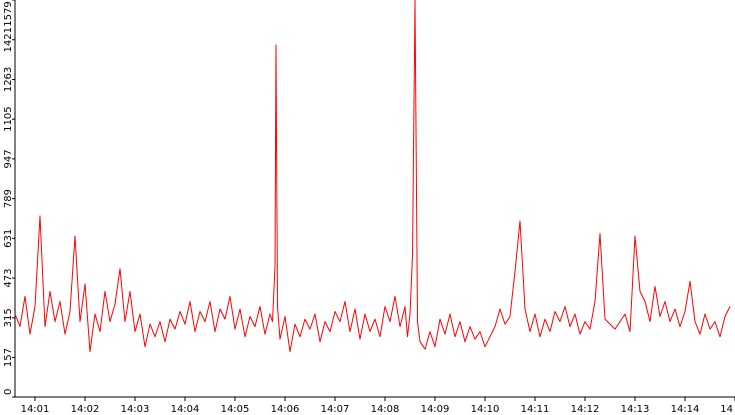 The width and height of the screenshot is (735, 415). I want to click on y-tick-label: 1579, so click(8, 13).